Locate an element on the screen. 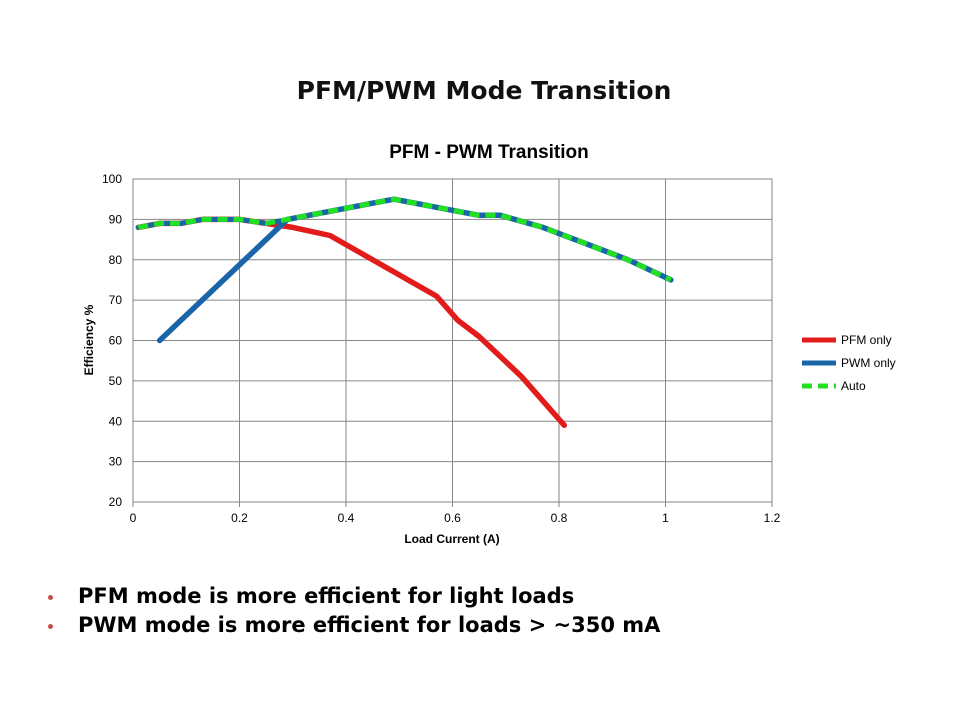  y-tick-label: 40 is located at coordinates (116, 421).